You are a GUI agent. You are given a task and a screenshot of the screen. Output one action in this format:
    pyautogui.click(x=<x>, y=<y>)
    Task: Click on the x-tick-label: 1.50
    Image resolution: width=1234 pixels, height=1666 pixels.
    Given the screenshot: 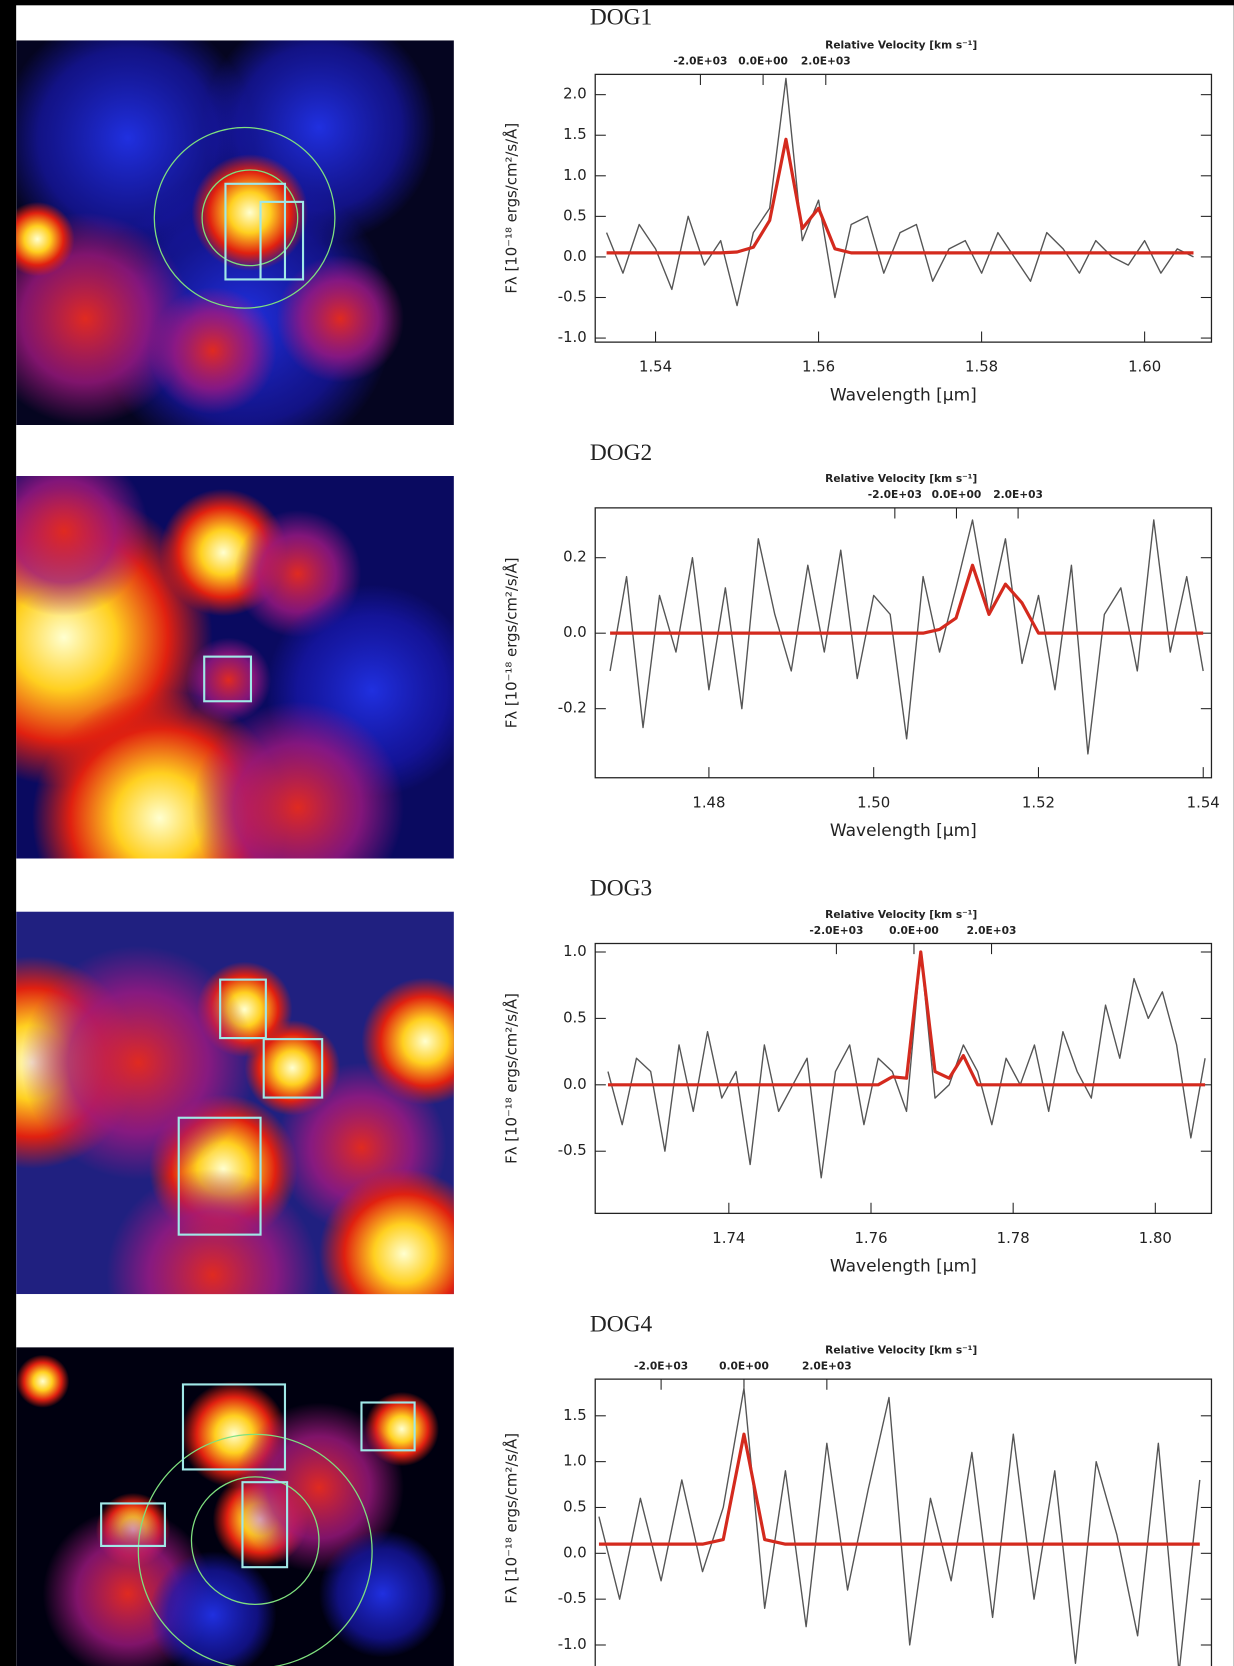 What is the action you would take?
    pyautogui.click(x=873, y=802)
    